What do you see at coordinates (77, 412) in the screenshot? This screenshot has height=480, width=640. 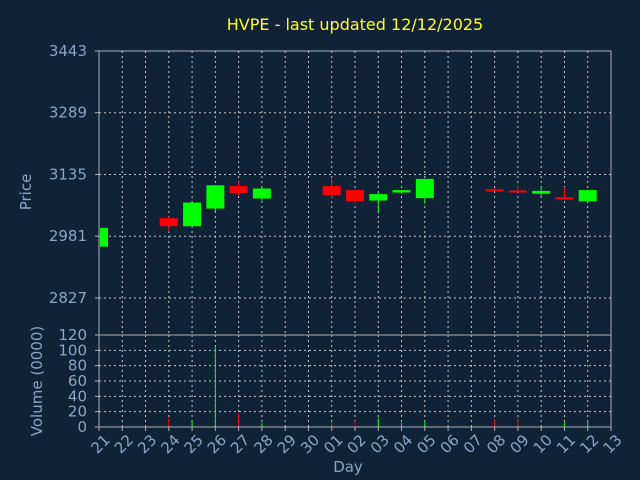 I see `volume-tick-label: 20` at bounding box center [77, 412].